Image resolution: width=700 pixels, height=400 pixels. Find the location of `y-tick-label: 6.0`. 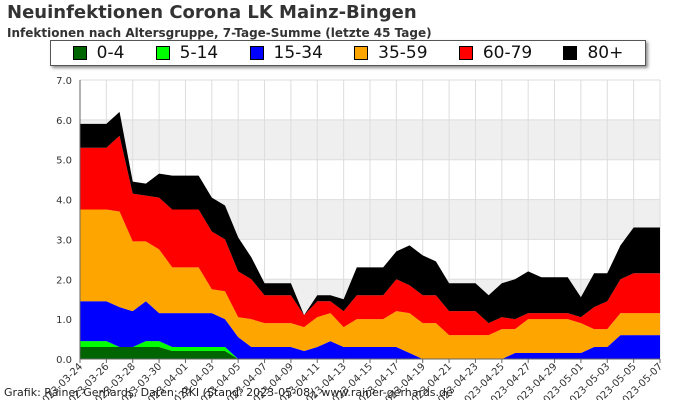

y-tick-label: 6.0 is located at coordinates (64, 121).